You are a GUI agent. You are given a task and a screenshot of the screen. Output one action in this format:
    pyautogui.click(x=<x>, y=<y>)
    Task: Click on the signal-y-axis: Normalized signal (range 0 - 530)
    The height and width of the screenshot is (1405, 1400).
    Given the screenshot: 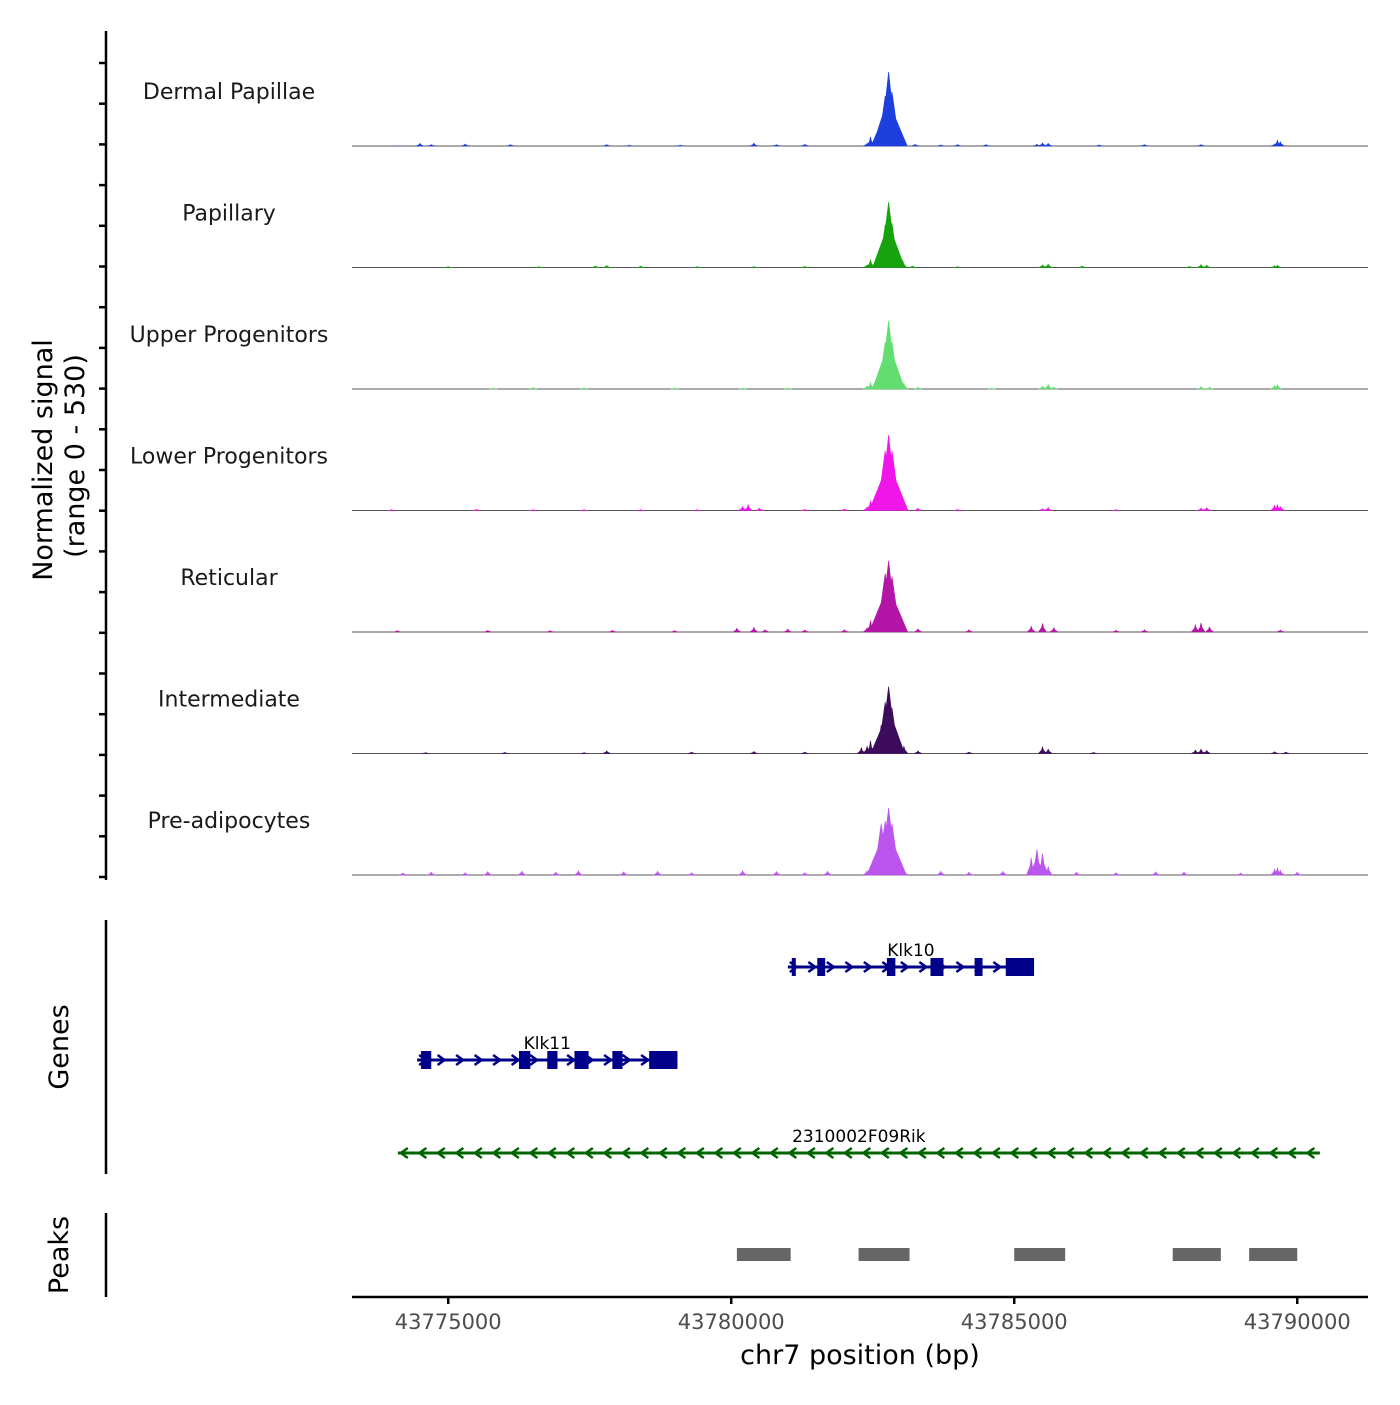 What is the action you would take?
    pyautogui.click(x=68, y=455)
    